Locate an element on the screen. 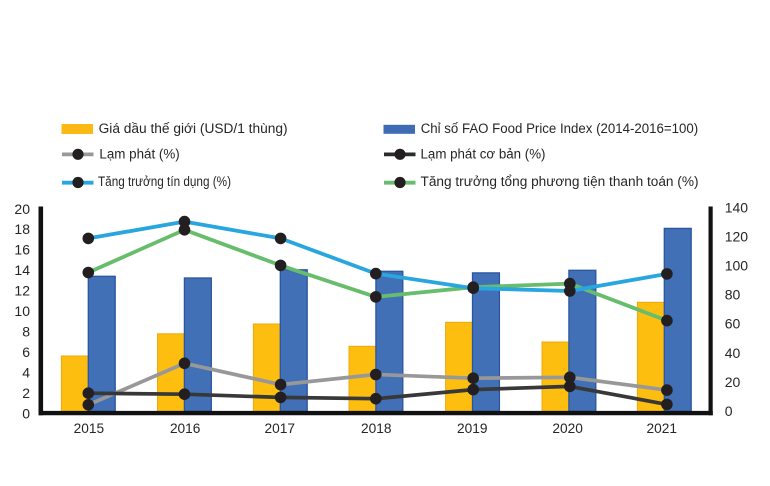 This screenshot has height=486, width=770. svg-text: Lạm phát (%) is located at coordinates (139, 154).